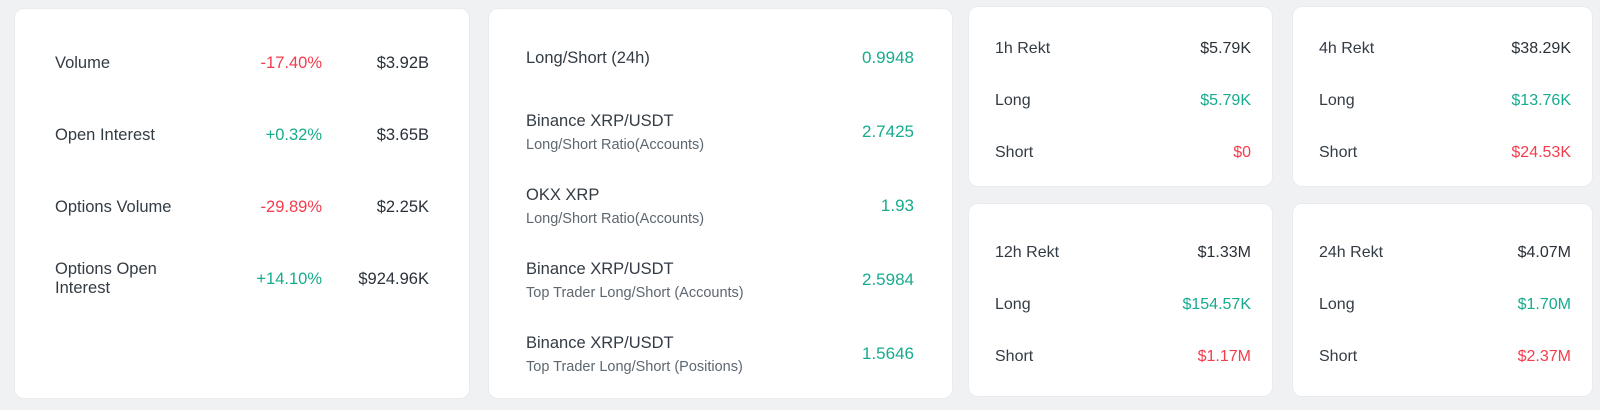  What do you see at coordinates (402, 62) in the screenshot?
I see `stat-value: $3.92B` at bounding box center [402, 62].